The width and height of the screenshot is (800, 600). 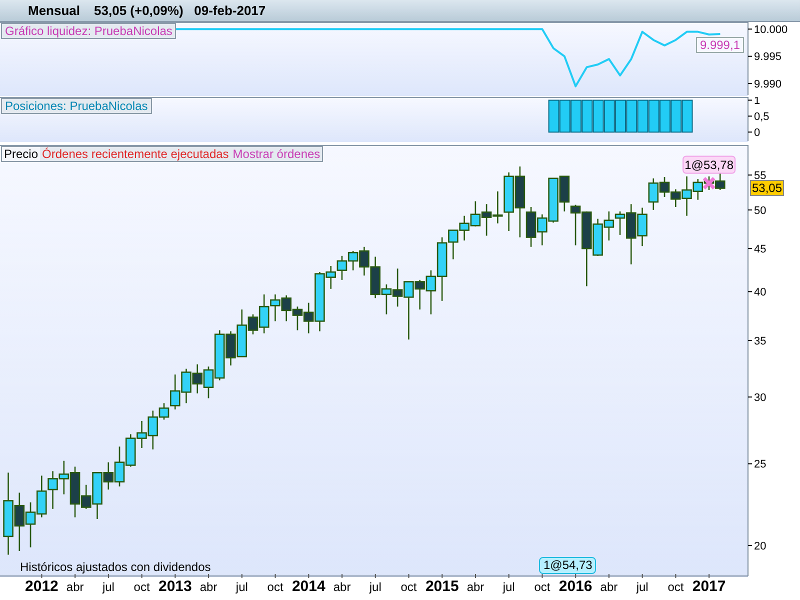 What do you see at coordinates (760, 546) in the screenshot?
I see `y-tick-label: 20` at bounding box center [760, 546].